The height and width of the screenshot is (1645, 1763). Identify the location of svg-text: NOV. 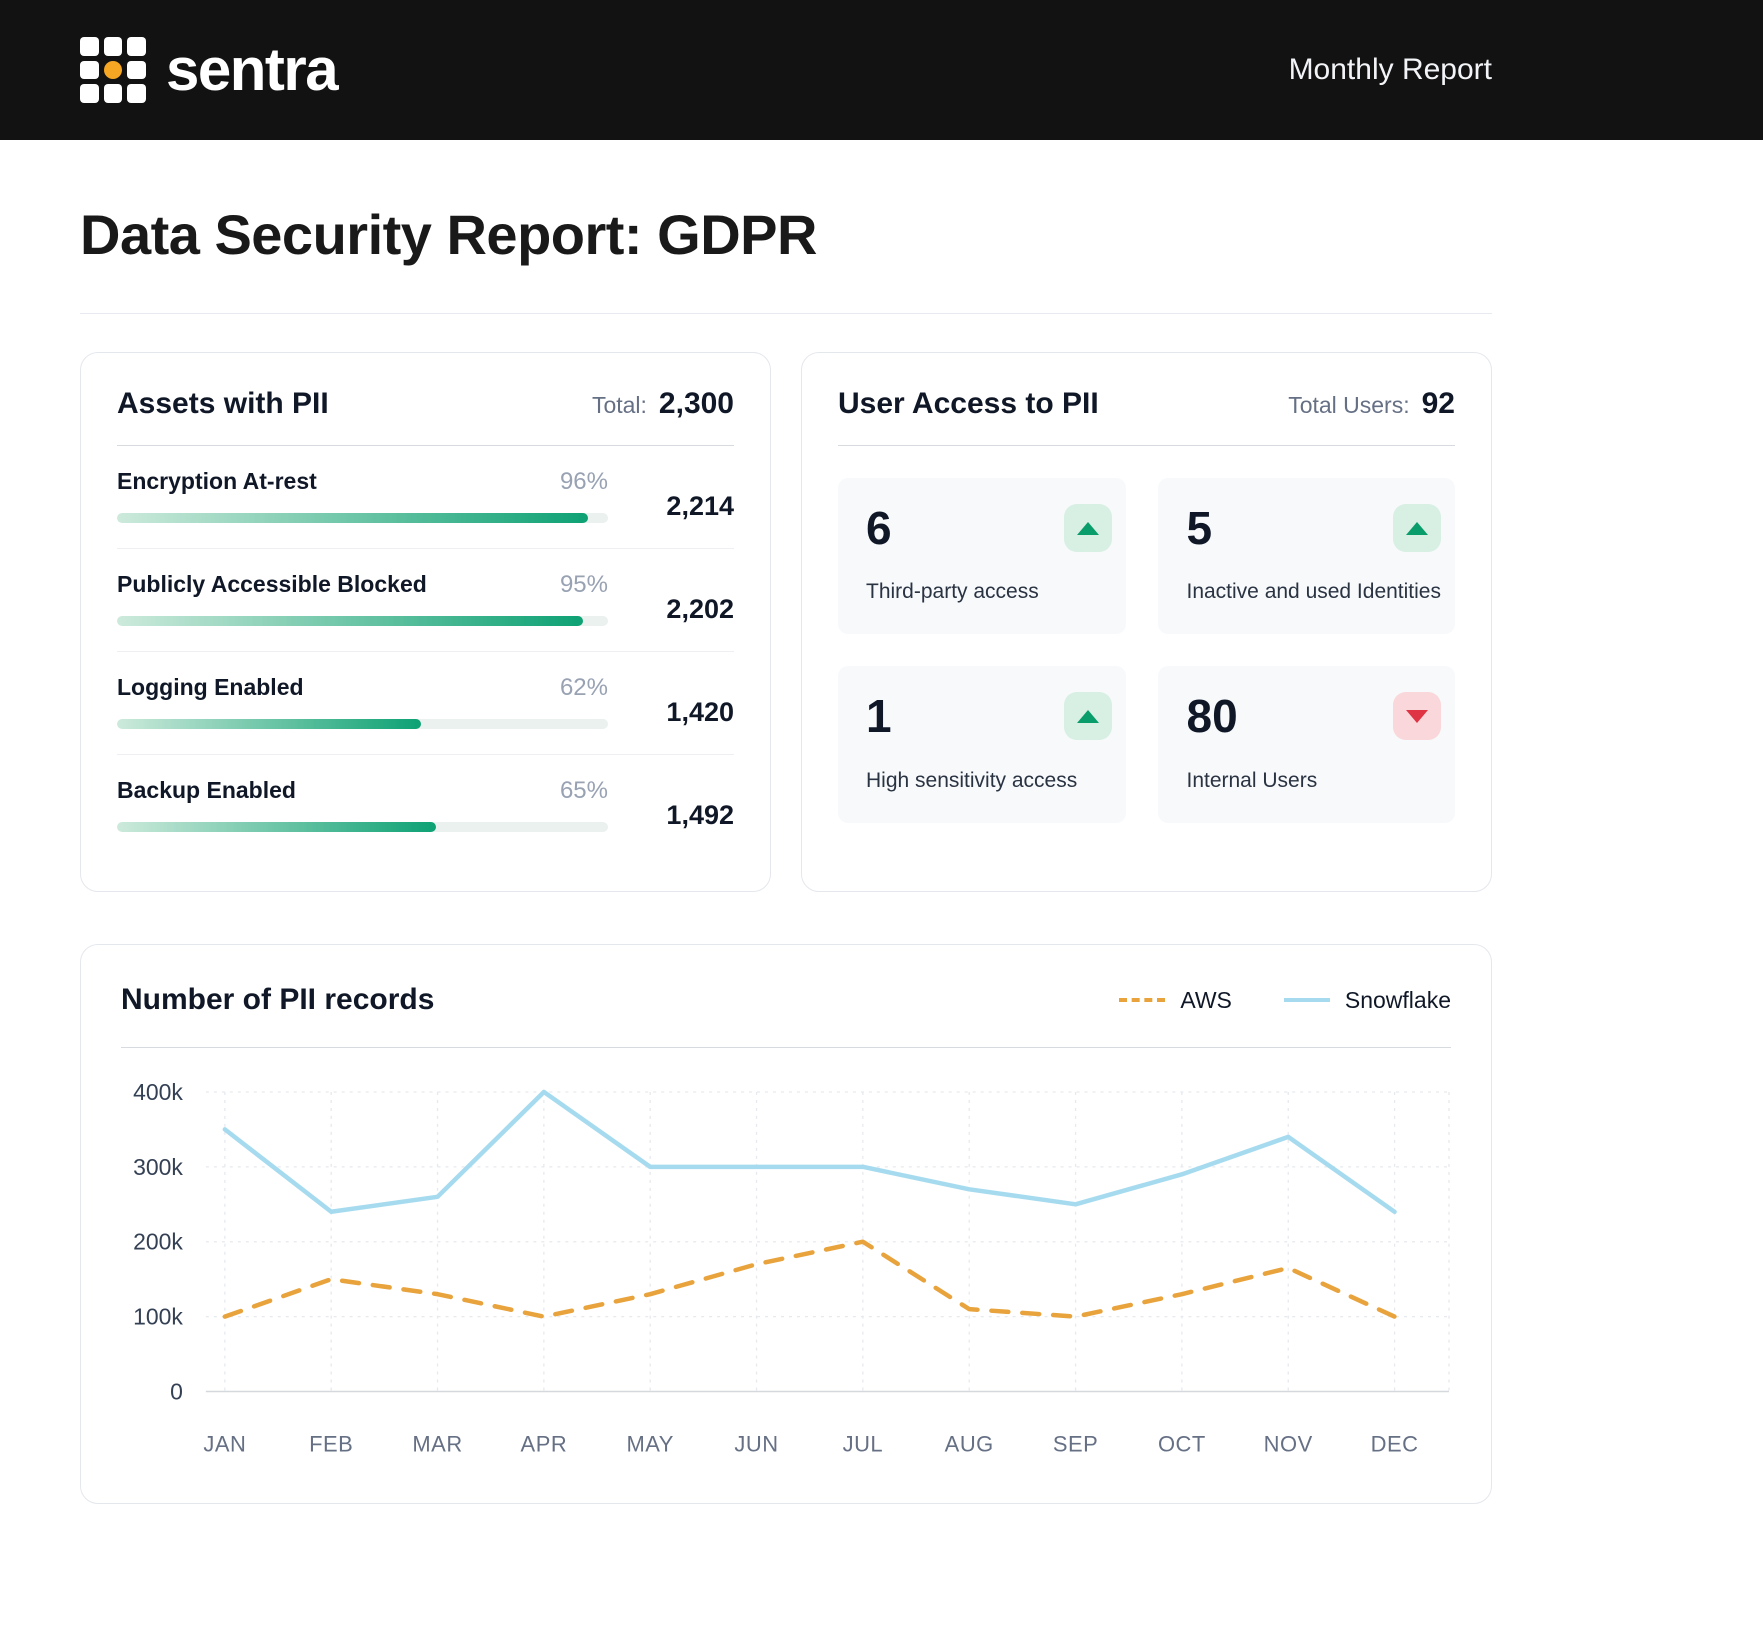
(1288, 1443).